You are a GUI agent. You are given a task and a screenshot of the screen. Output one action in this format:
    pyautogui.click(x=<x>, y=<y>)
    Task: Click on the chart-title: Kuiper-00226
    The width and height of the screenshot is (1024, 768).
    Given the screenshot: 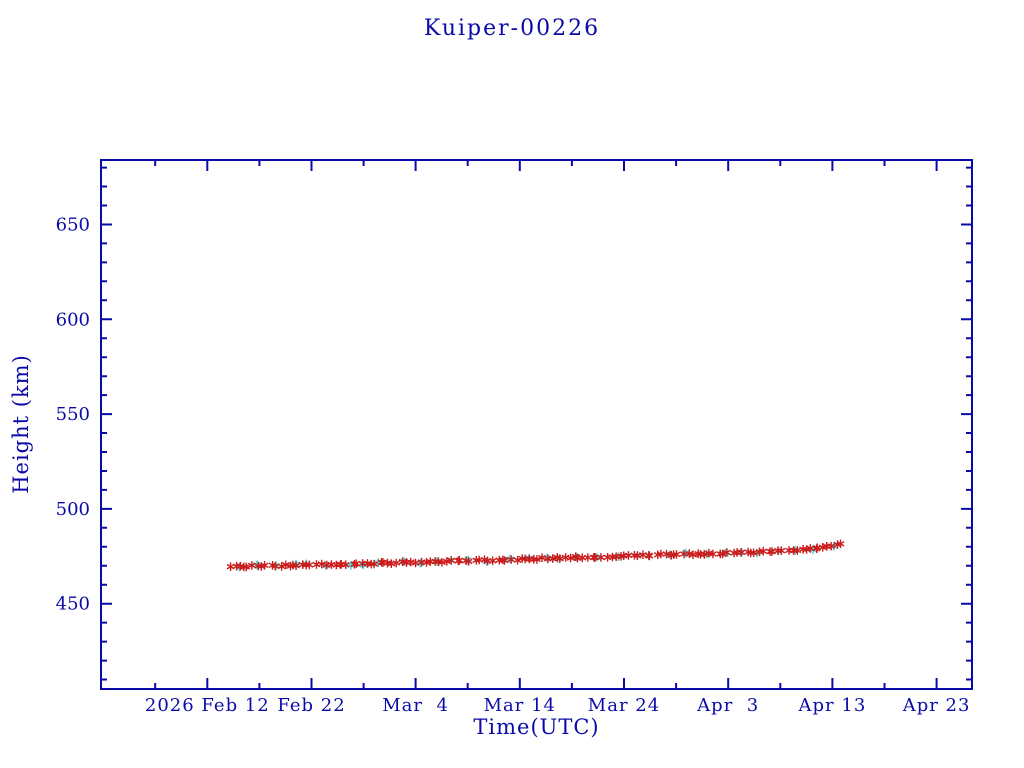 What is the action you would take?
    pyautogui.click(x=512, y=28)
    